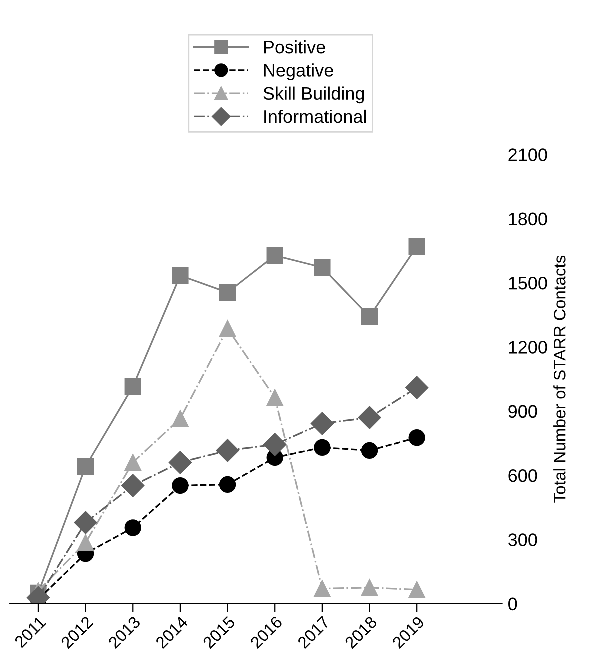  I want to click on y-tick-label: 300, so click(523, 540).